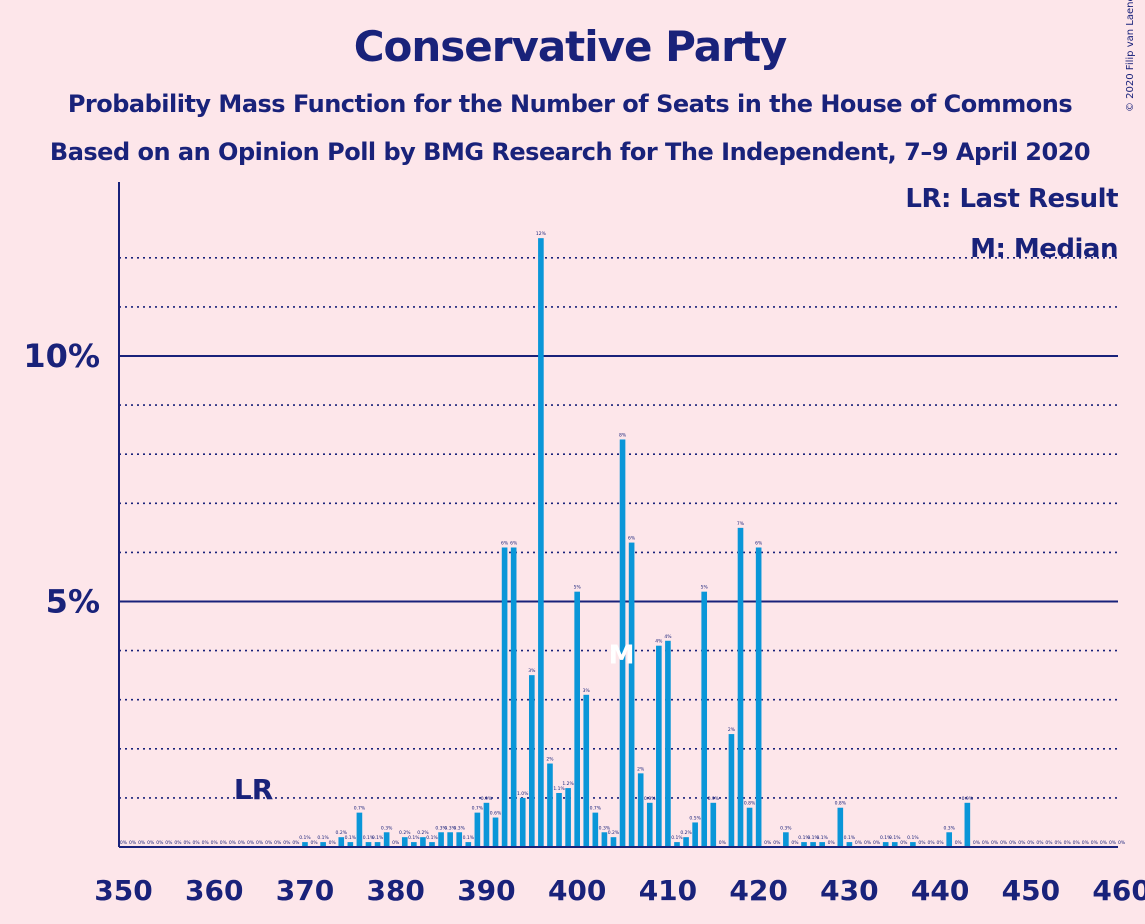 The height and width of the screenshot is (924, 1145). I want to click on y-tick-label: 5%, so click(73, 602).